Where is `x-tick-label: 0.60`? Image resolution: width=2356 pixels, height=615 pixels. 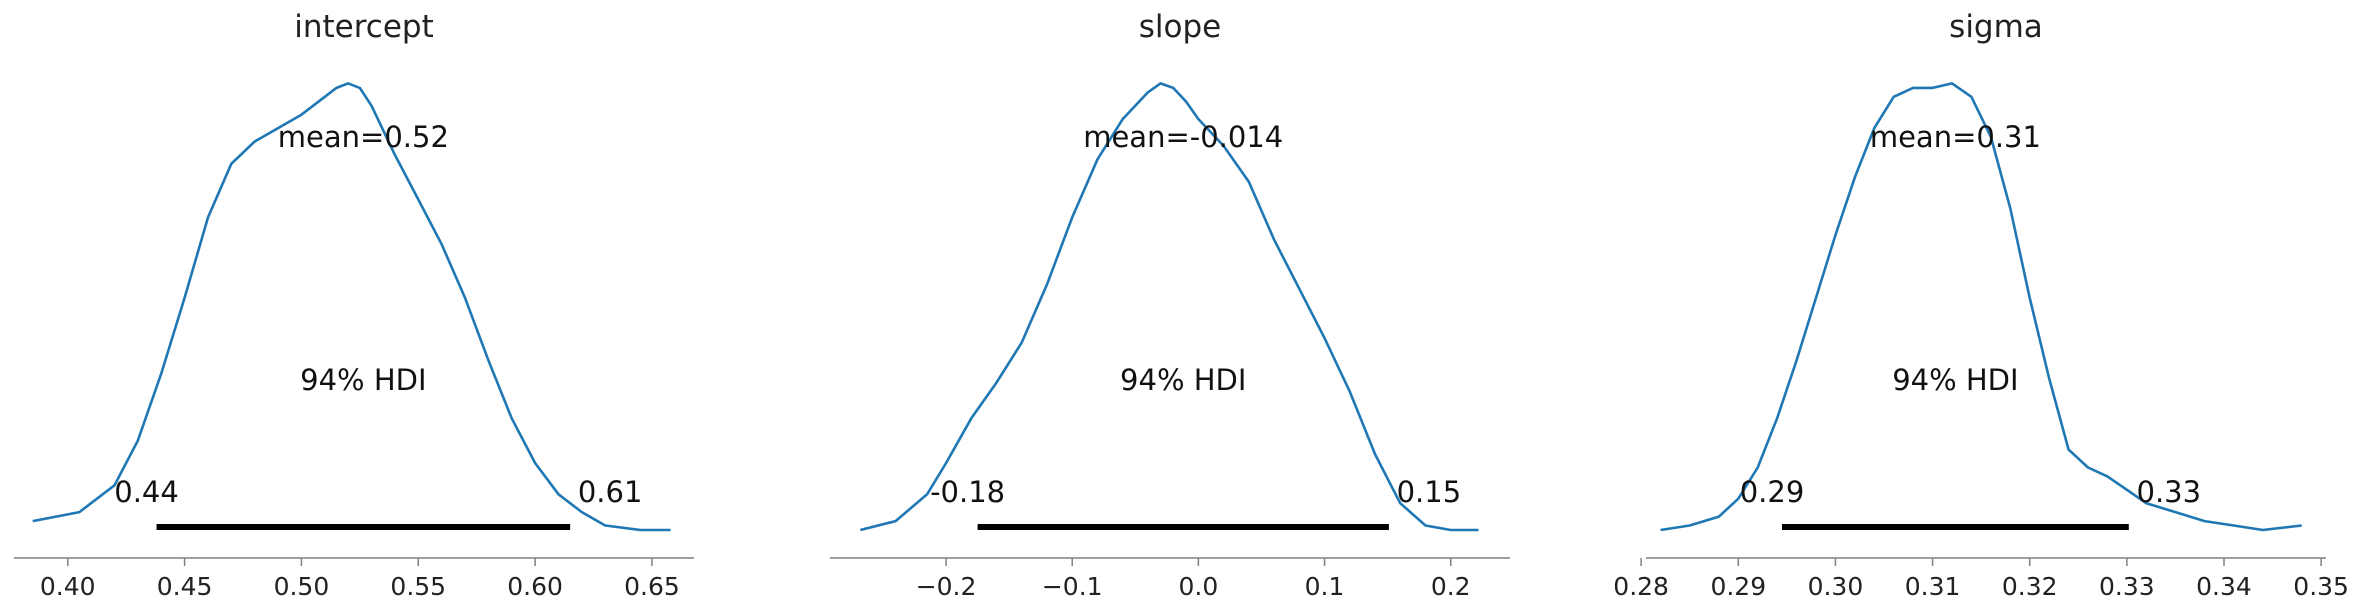 x-tick-label: 0.60 is located at coordinates (535, 586).